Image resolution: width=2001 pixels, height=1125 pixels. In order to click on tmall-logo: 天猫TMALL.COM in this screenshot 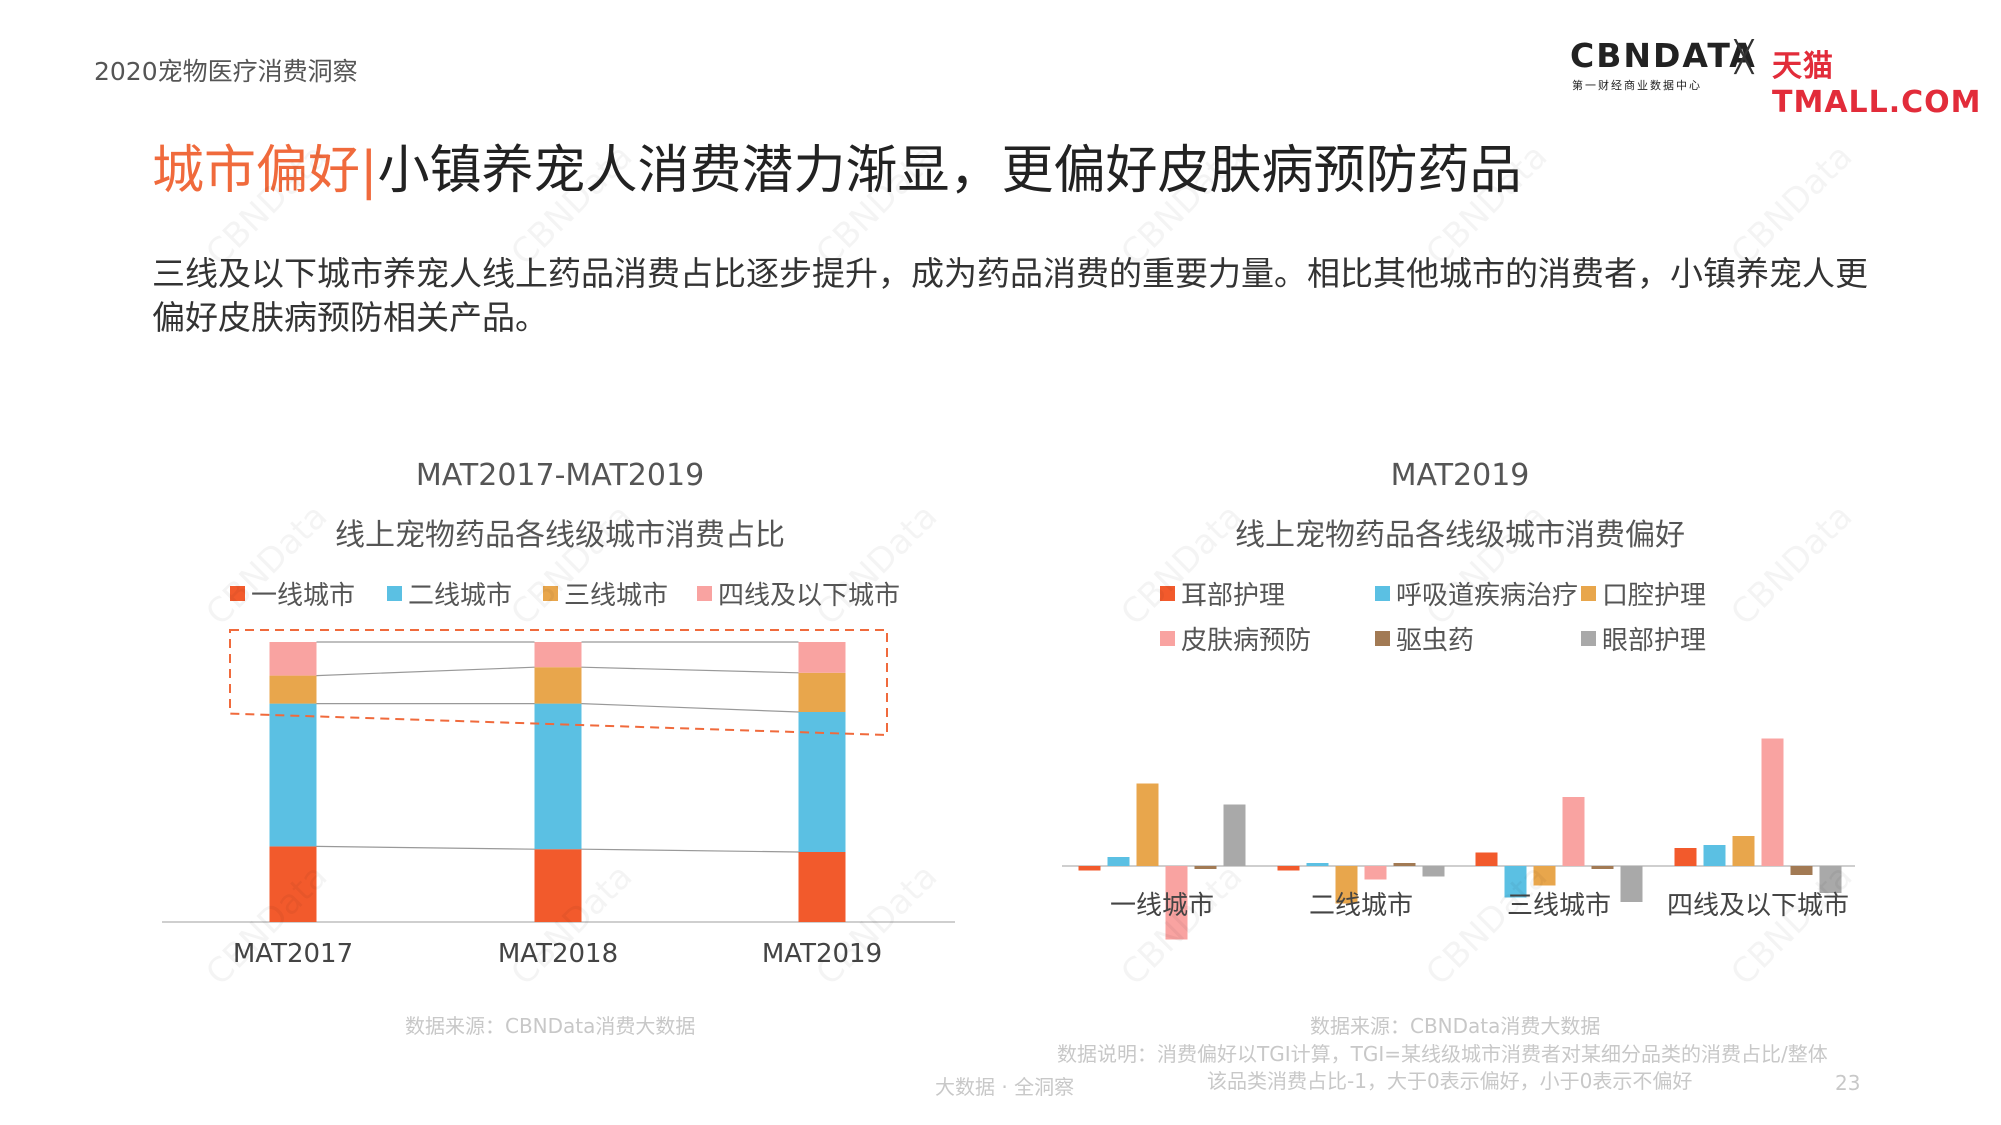, I will do `click(1877, 84)`.